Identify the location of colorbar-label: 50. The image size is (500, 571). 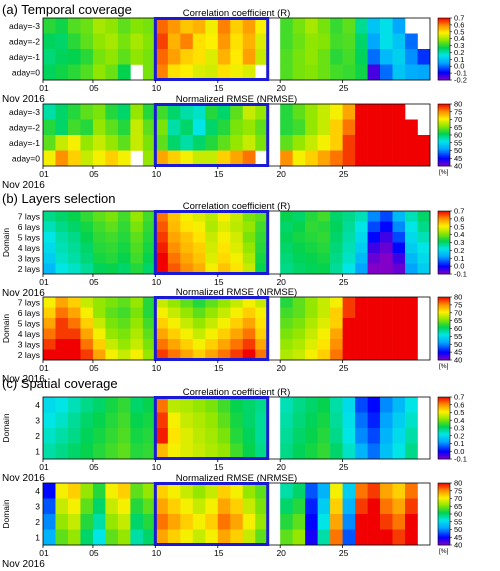
(458, 529).